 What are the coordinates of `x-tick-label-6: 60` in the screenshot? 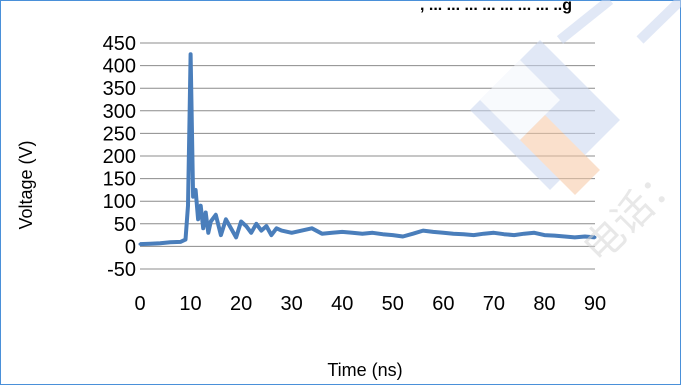 It's located at (443, 304).